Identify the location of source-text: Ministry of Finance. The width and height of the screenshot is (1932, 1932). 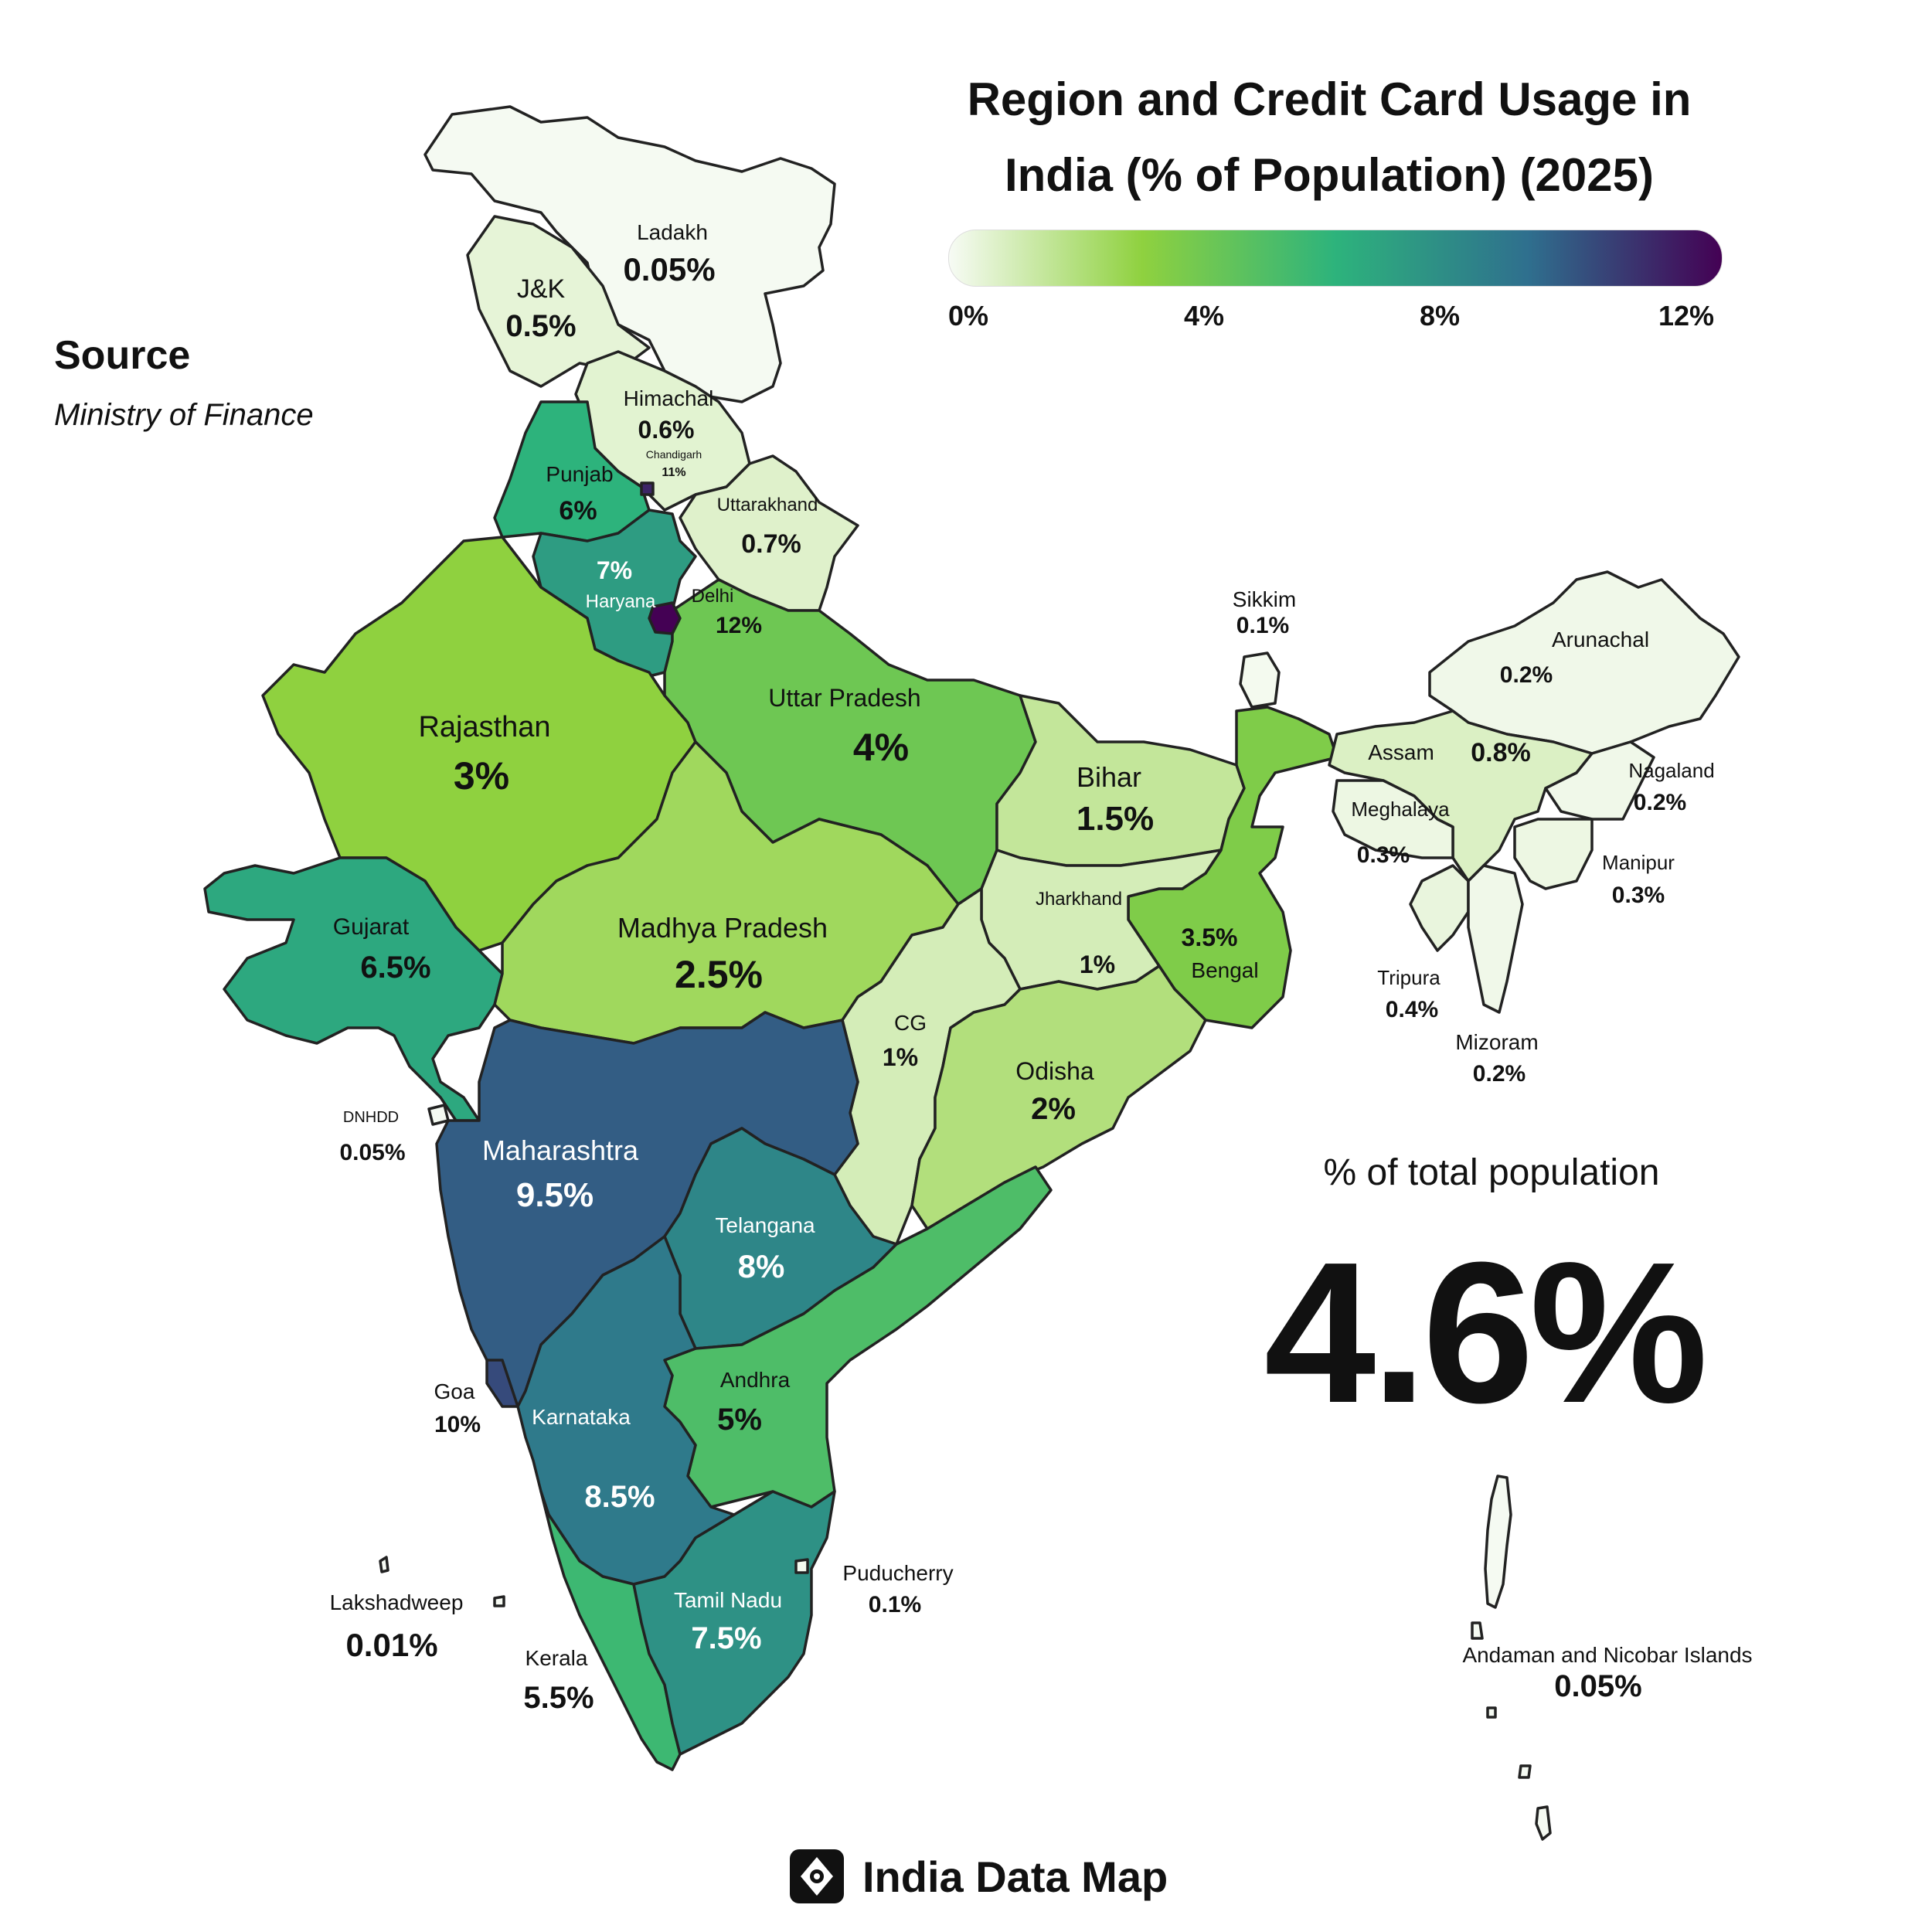
(184, 415).